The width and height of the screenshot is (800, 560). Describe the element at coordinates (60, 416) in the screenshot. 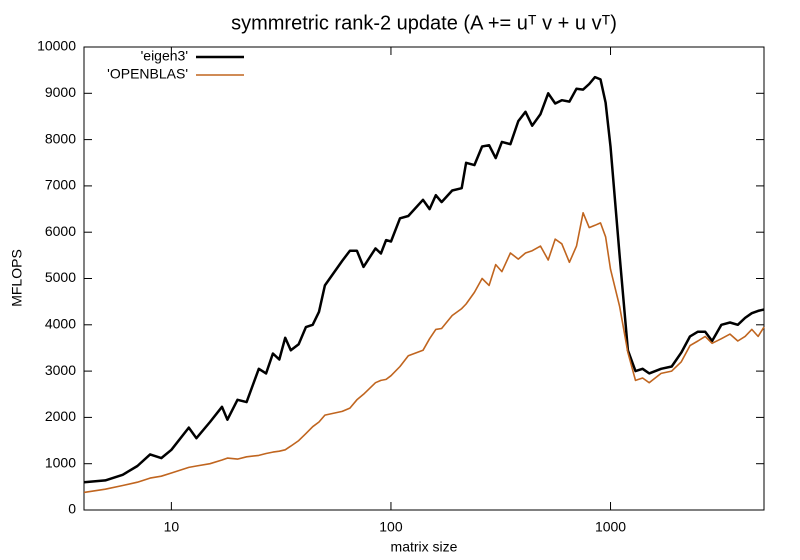

I see `y-tick-label: 2000` at that location.